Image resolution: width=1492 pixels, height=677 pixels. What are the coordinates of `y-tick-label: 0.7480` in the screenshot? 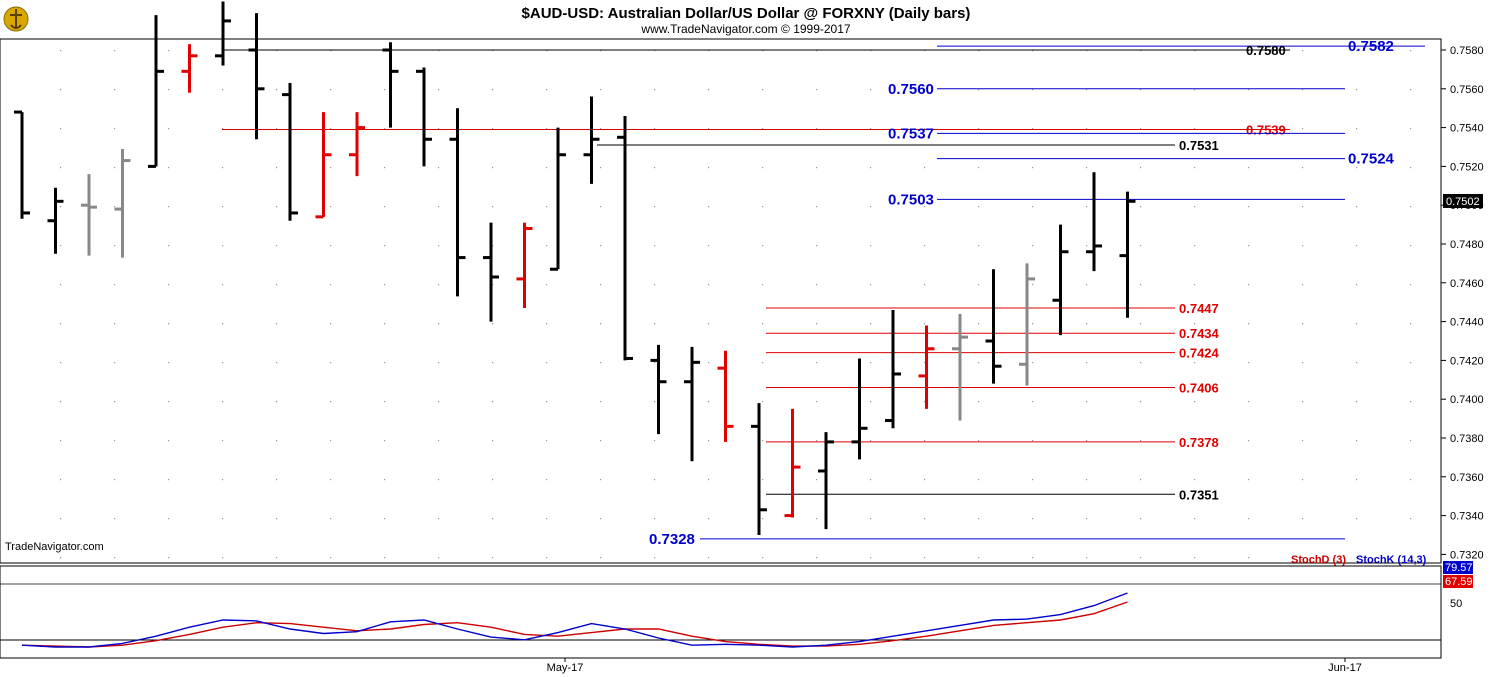 It's located at (1467, 245).